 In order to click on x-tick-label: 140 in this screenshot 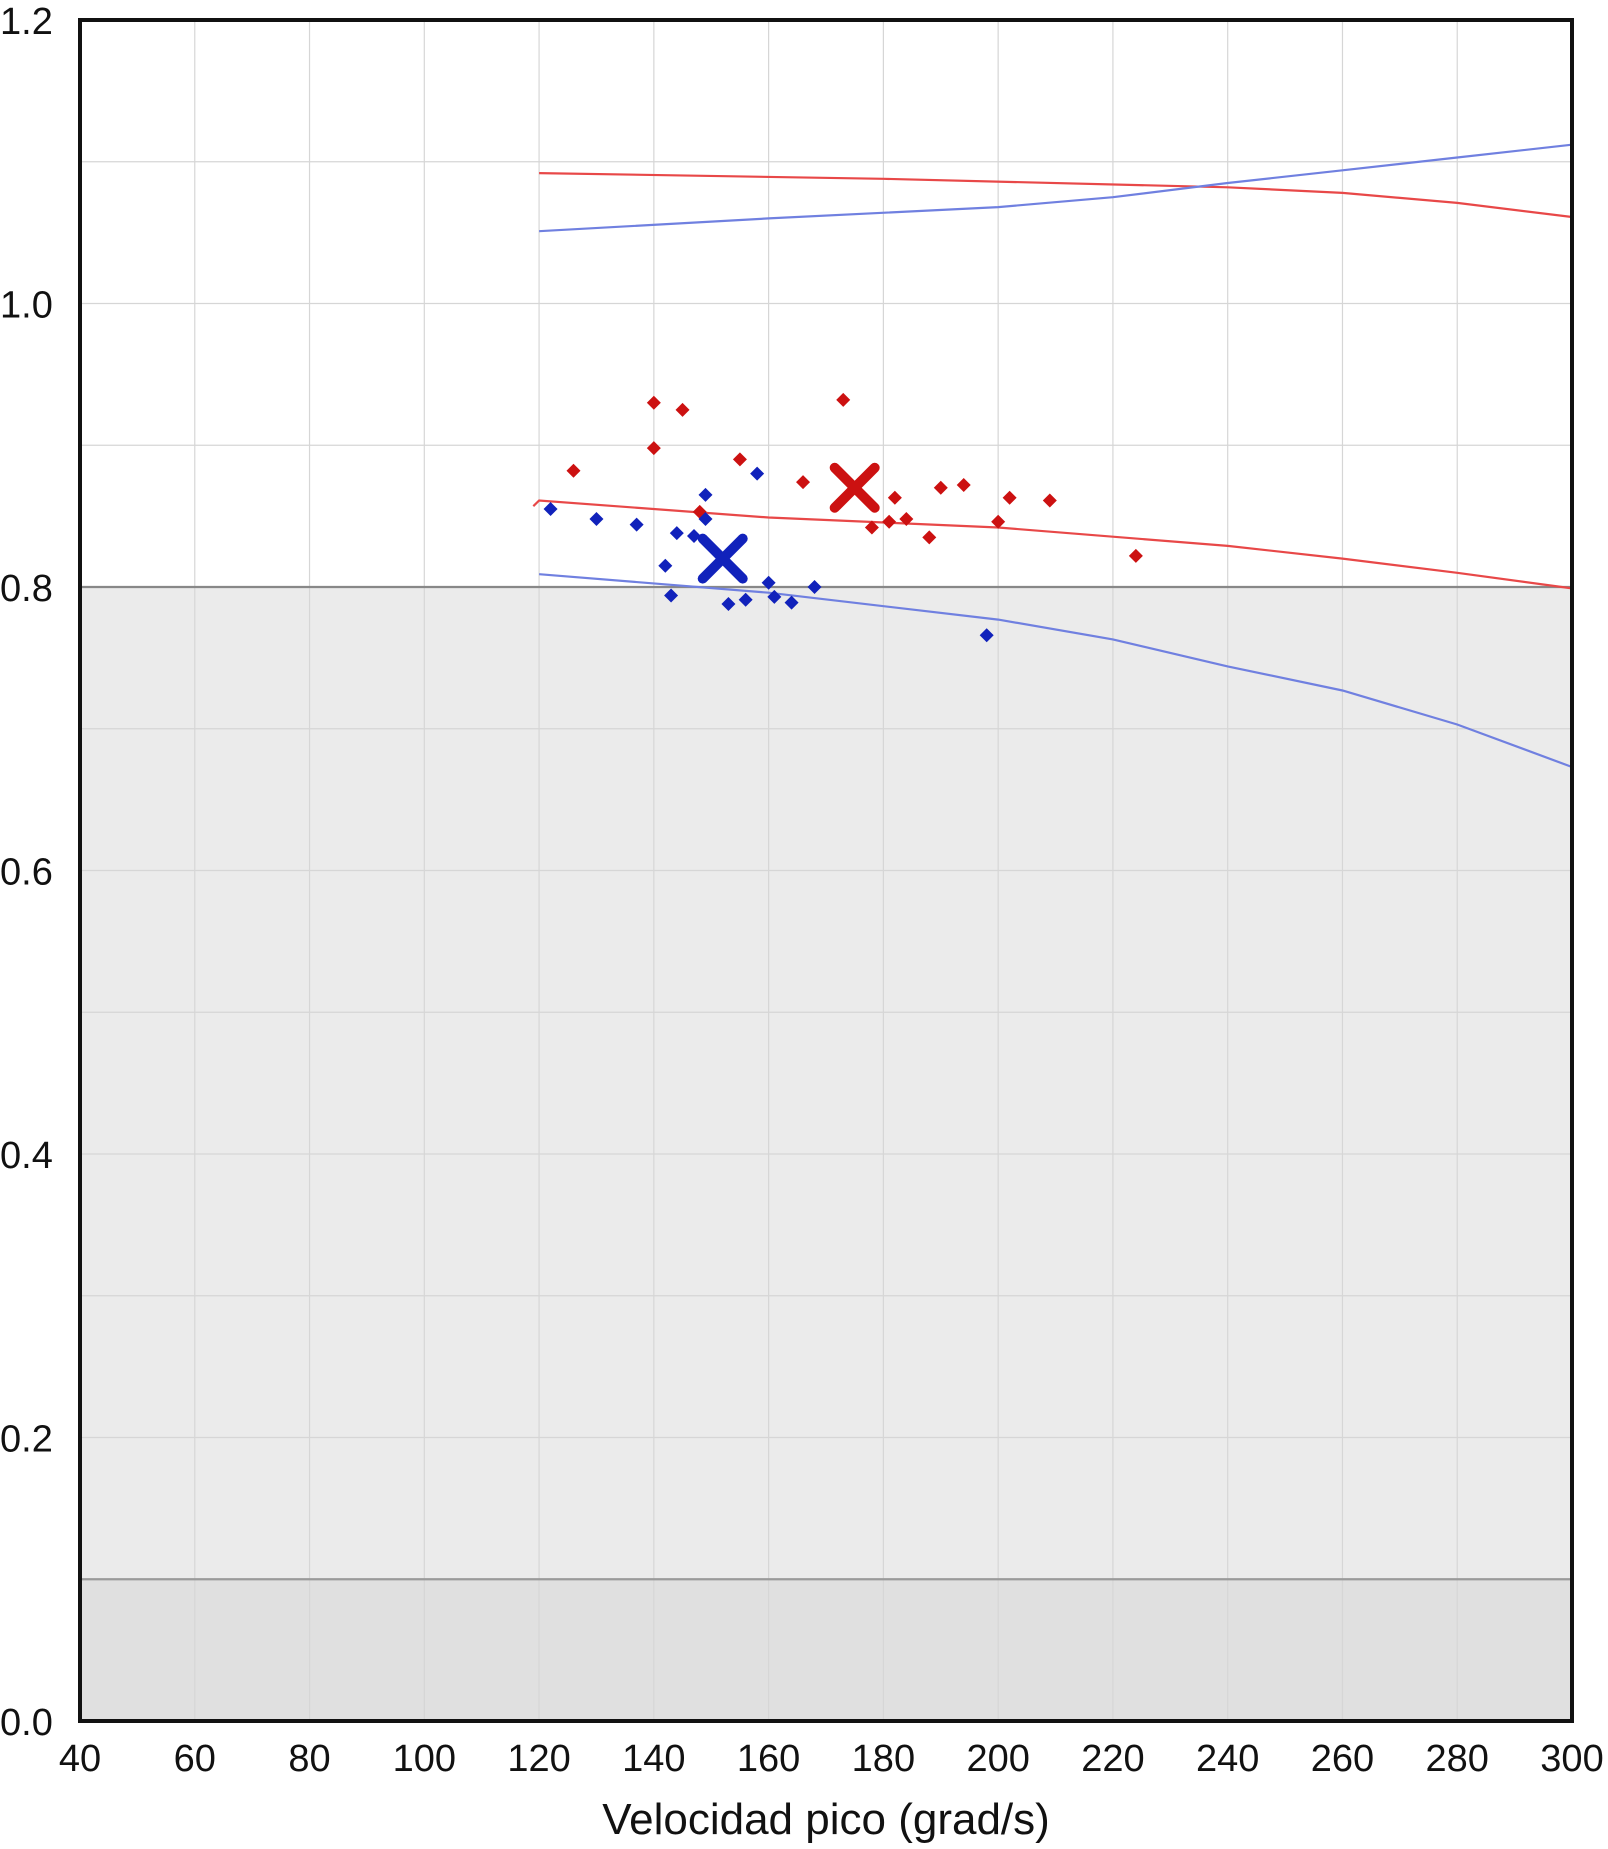, I will do `click(653, 1759)`.